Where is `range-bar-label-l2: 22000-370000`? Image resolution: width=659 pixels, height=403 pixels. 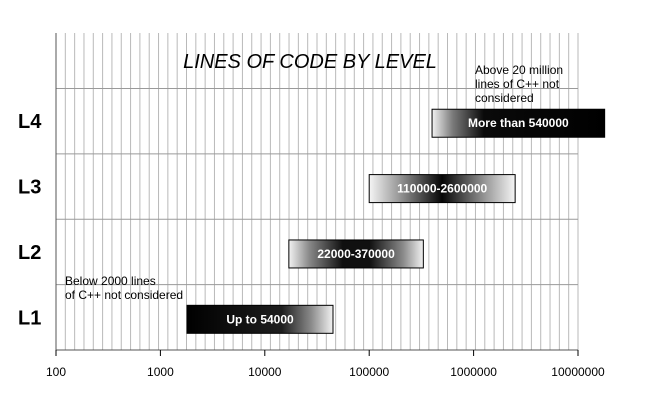
range-bar-label-l2: 22000-370000 is located at coordinates (356, 254).